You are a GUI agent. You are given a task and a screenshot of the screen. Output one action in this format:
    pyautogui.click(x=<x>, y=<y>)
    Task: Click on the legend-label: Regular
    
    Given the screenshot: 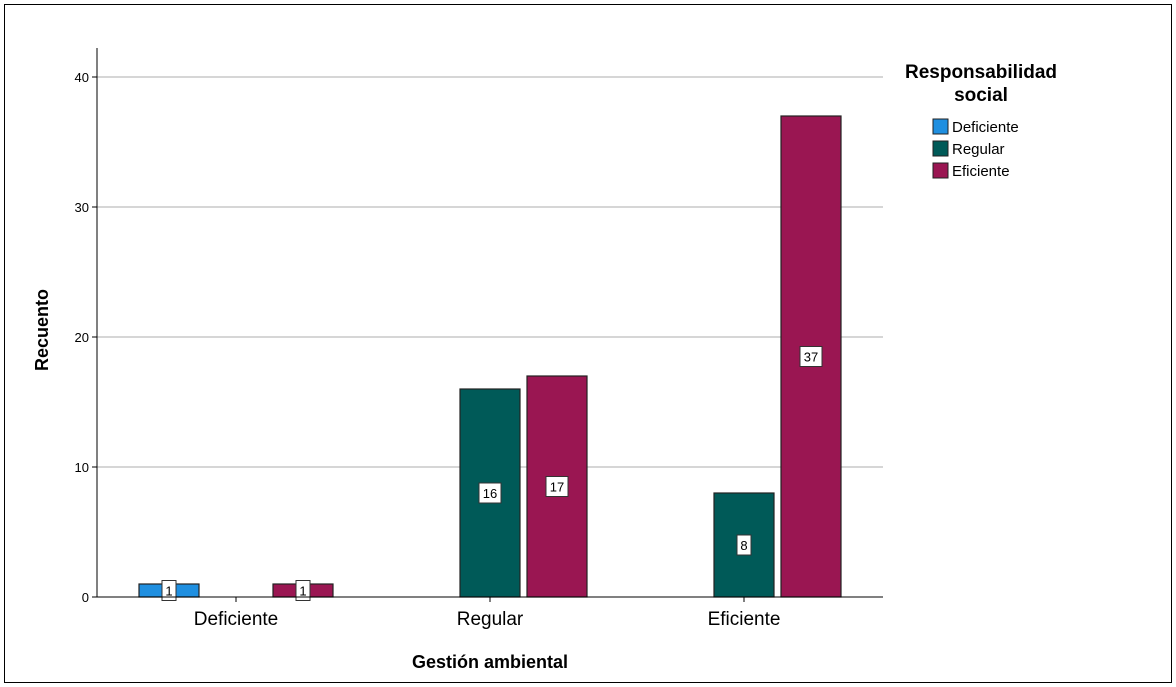 What is the action you would take?
    pyautogui.click(x=978, y=149)
    